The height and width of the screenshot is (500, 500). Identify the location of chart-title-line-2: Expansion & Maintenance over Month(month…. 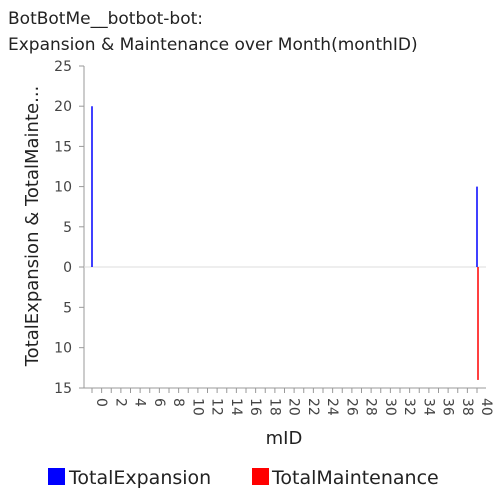
(213, 45).